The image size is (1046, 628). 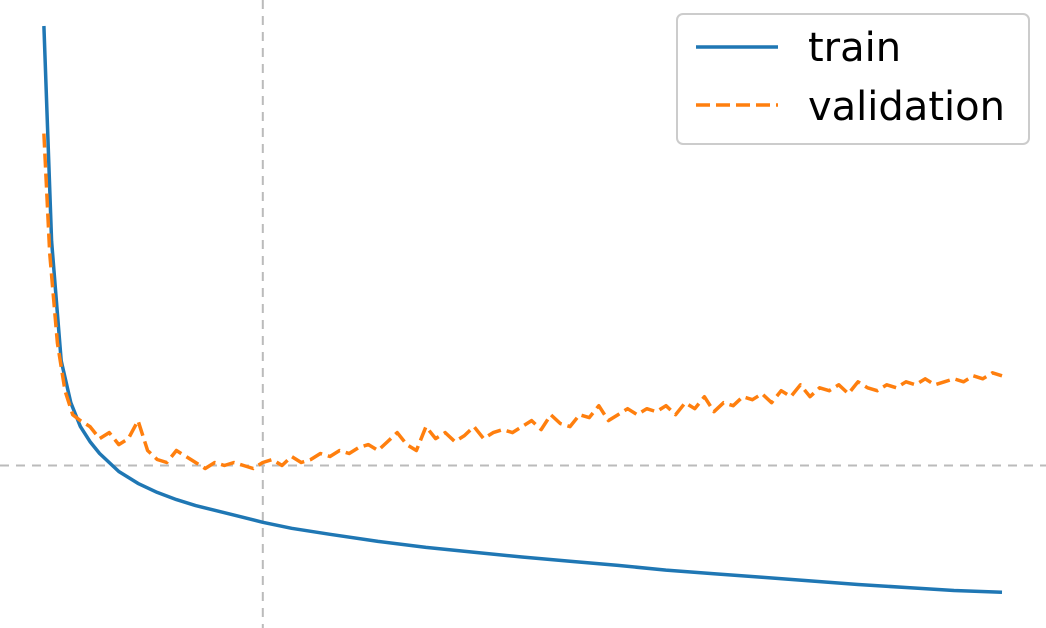 I want to click on legend: train validation, so click(x=853, y=79).